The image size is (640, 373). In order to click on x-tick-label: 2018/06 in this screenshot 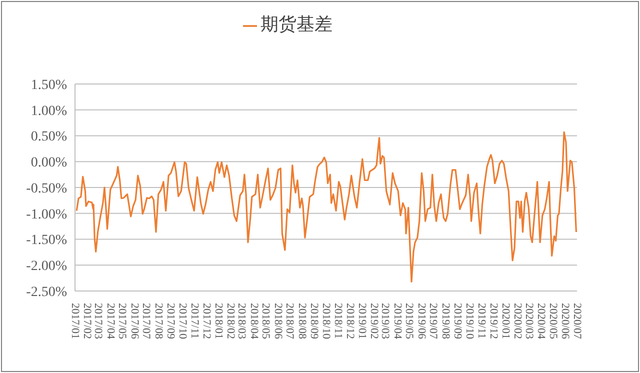, I will do `click(278, 321)`.